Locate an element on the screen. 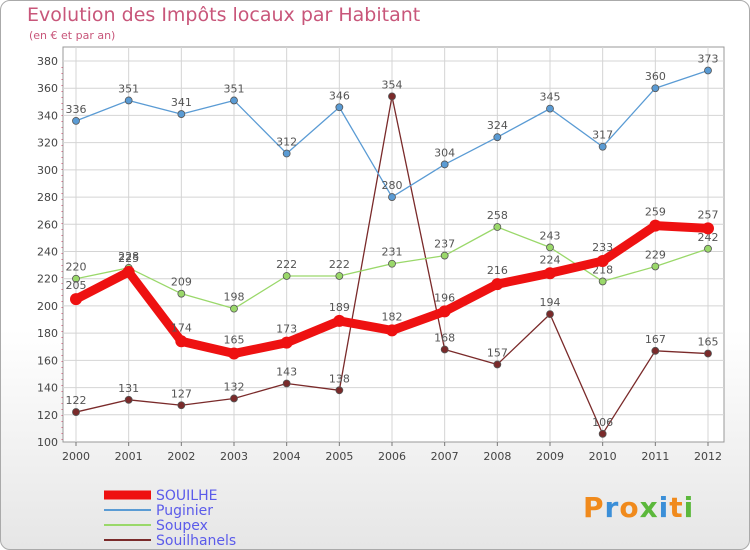  data-label: 168 is located at coordinates (444, 337).